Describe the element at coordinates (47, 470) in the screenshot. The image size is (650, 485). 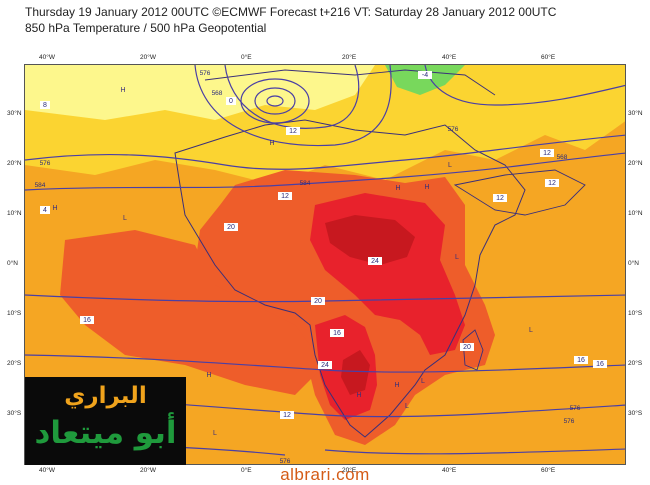
I see `lon-tick-label-bottom: 40°W` at that location.